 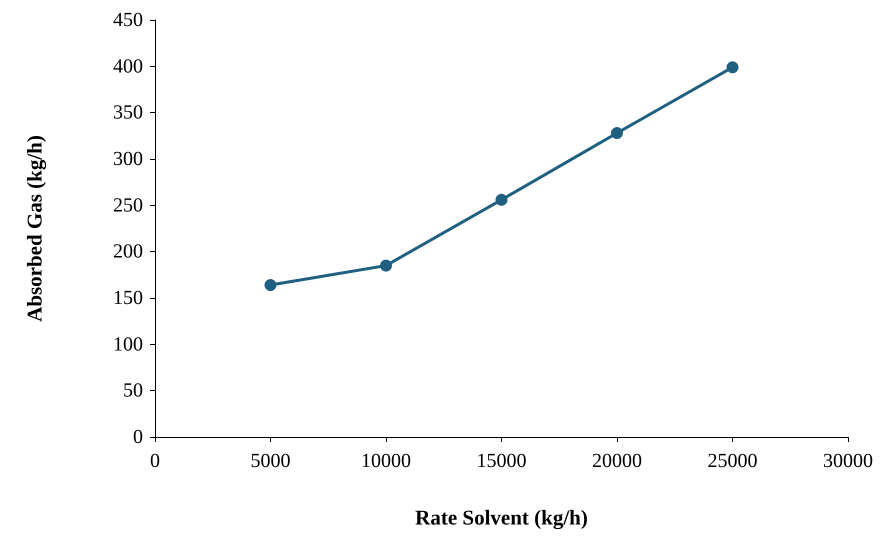 I want to click on x-tick-label: 0, so click(x=155, y=461).